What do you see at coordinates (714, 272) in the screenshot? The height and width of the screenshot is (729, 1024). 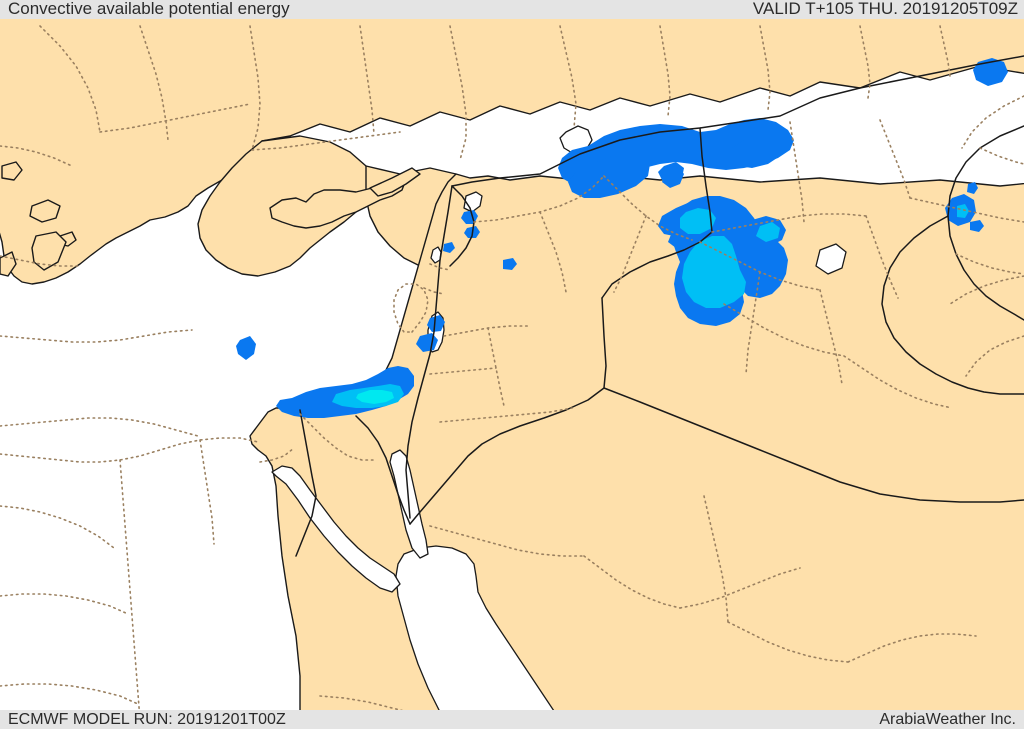 I see `cape-moderate-ne-core-main` at bounding box center [714, 272].